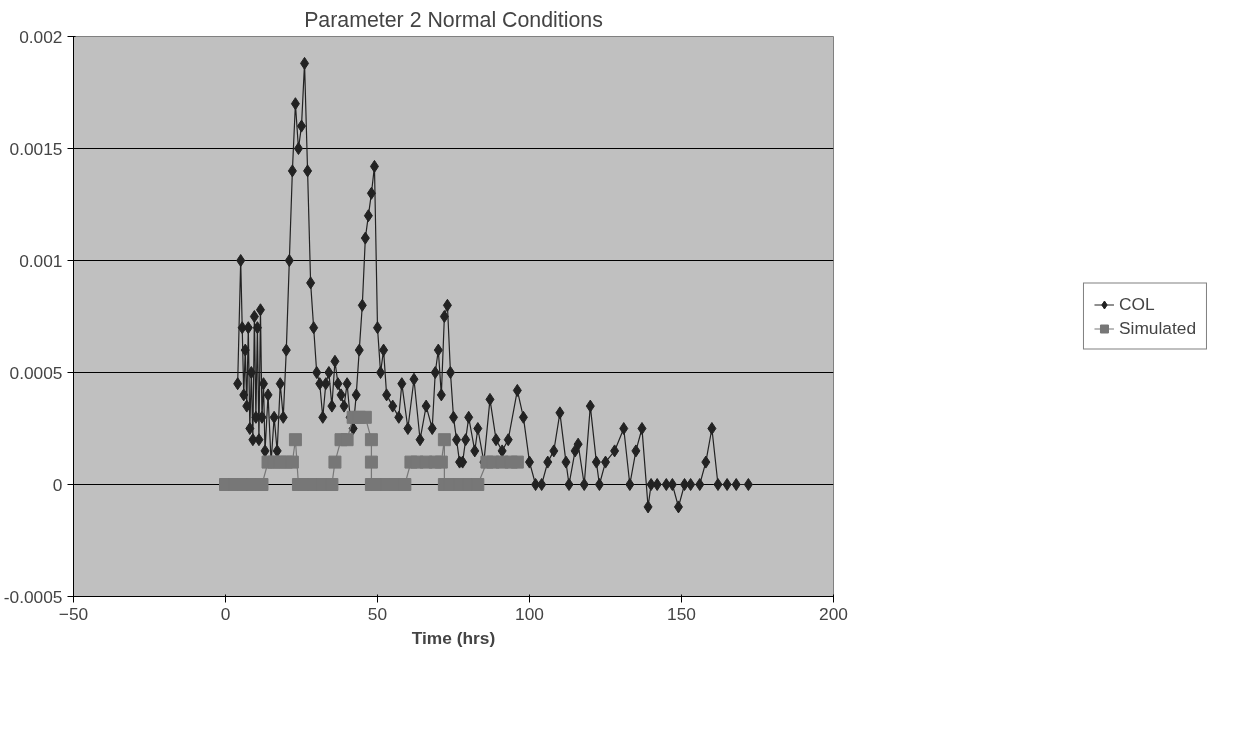 The width and height of the screenshot is (1244, 748). What do you see at coordinates (36, 372) in the screenshot?
I see `y-tick-label: 0.0005` at bounding box center [36, 372].